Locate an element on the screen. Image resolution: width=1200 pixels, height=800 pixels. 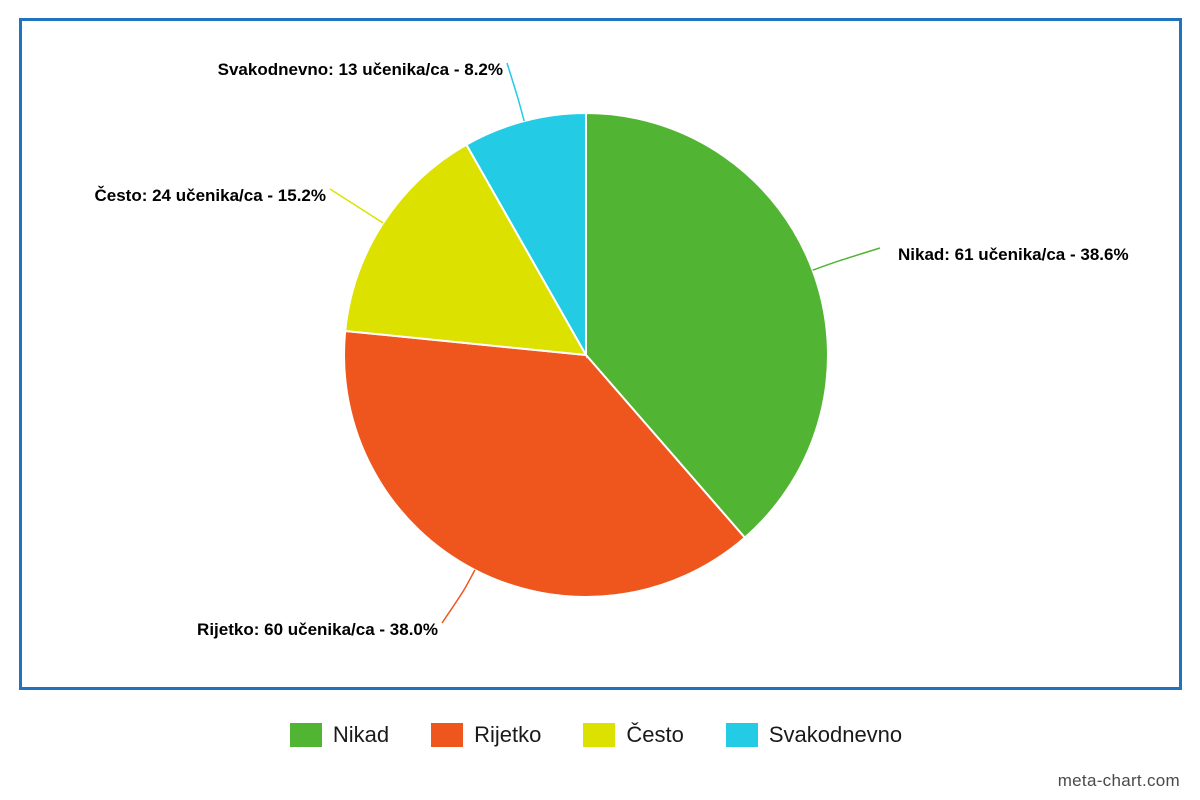
legend-item-svakodnevno: Svakodnevno is located at coordinates (814, 735).